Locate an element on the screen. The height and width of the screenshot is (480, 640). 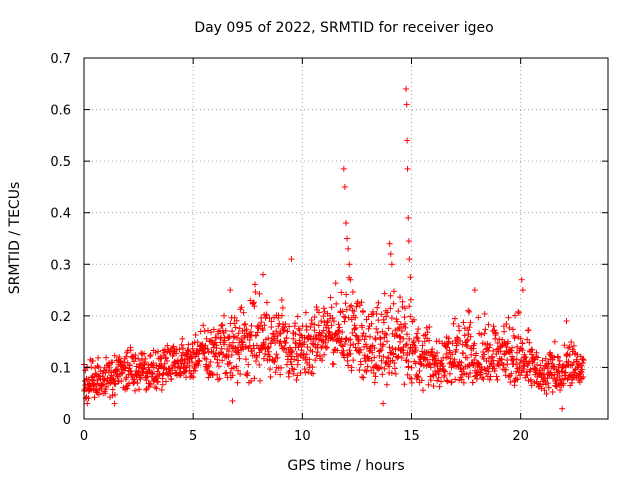
x-tick-label: 5 is located at coordinates (193, 436).